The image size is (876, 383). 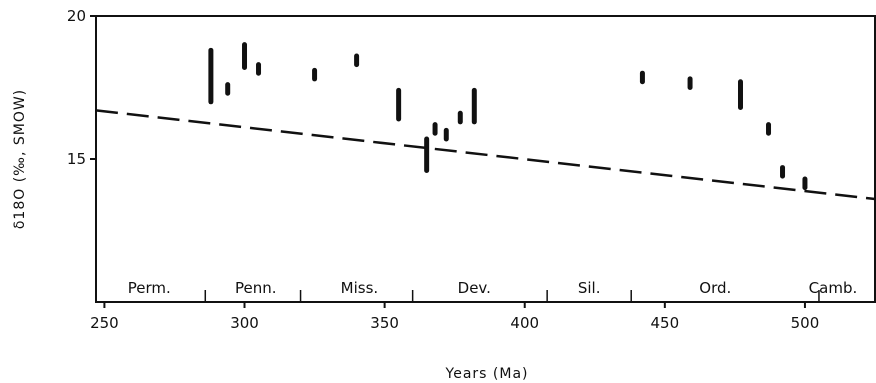 I want to click on period-boundaries, so click(x=512, y=296).